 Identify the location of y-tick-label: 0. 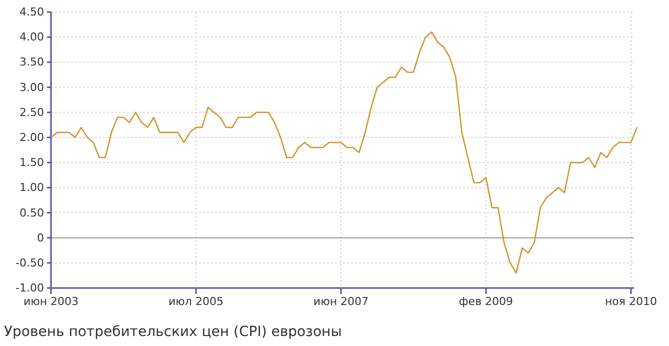
(40, 237).